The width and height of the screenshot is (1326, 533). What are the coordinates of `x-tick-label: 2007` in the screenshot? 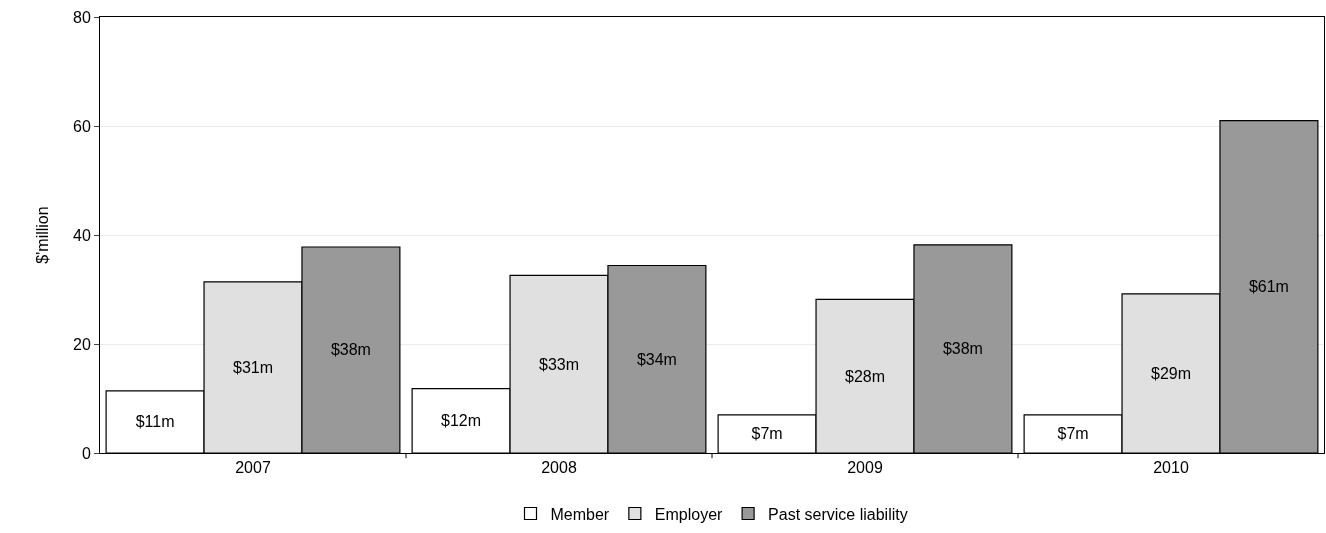 It's located at (253, 468).